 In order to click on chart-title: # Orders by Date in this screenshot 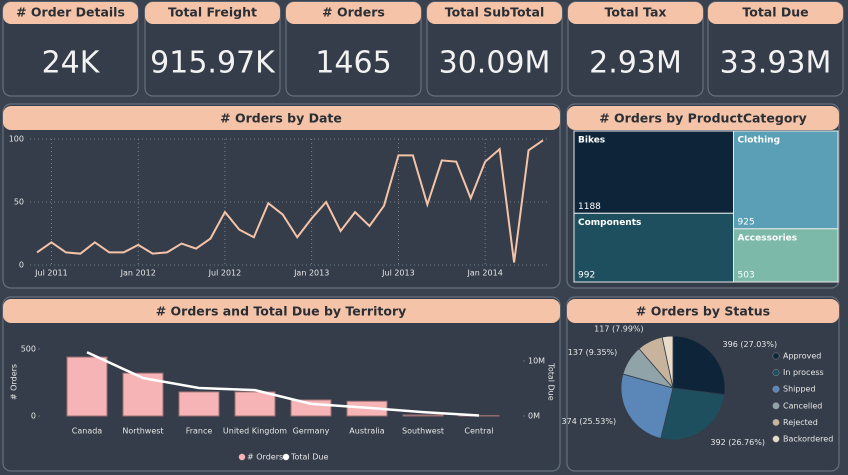, I will do `click(281, 118)`.